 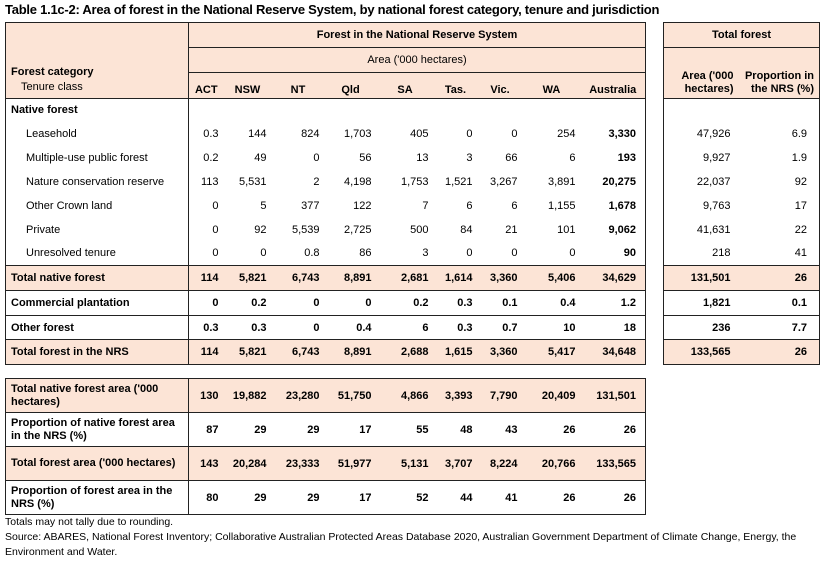 I want to click on cell: 3,360, so click(x=500, y=352).